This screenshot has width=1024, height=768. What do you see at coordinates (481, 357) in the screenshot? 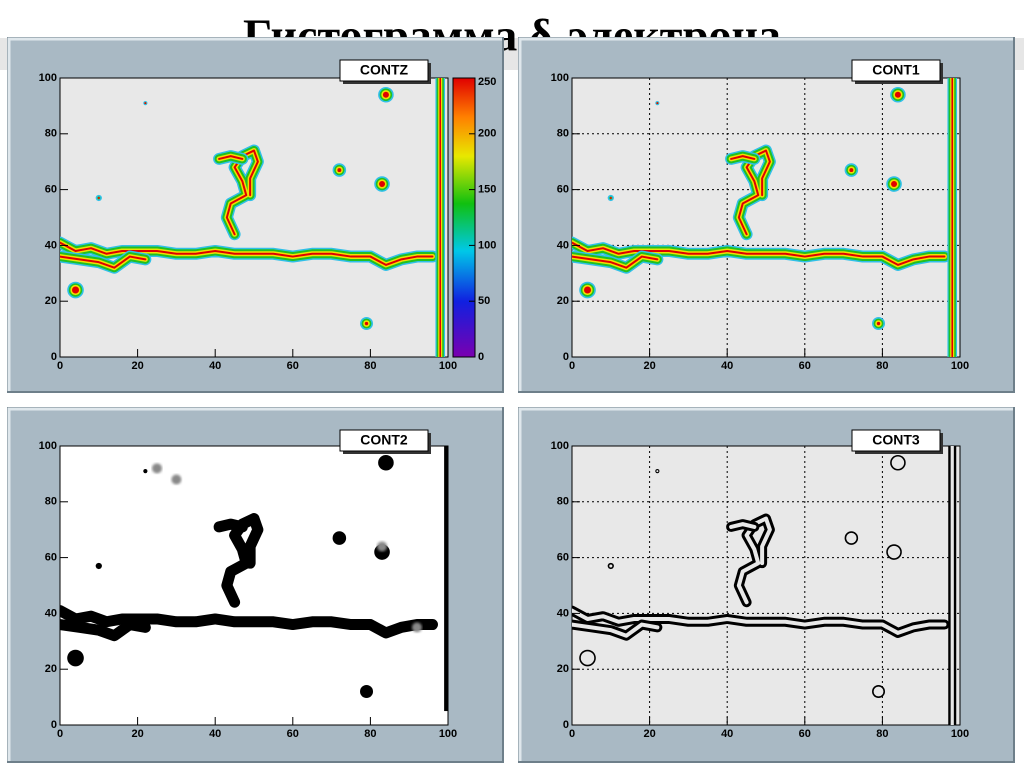
I see `colorbar-label: 0` at bounding box center [481, 357].